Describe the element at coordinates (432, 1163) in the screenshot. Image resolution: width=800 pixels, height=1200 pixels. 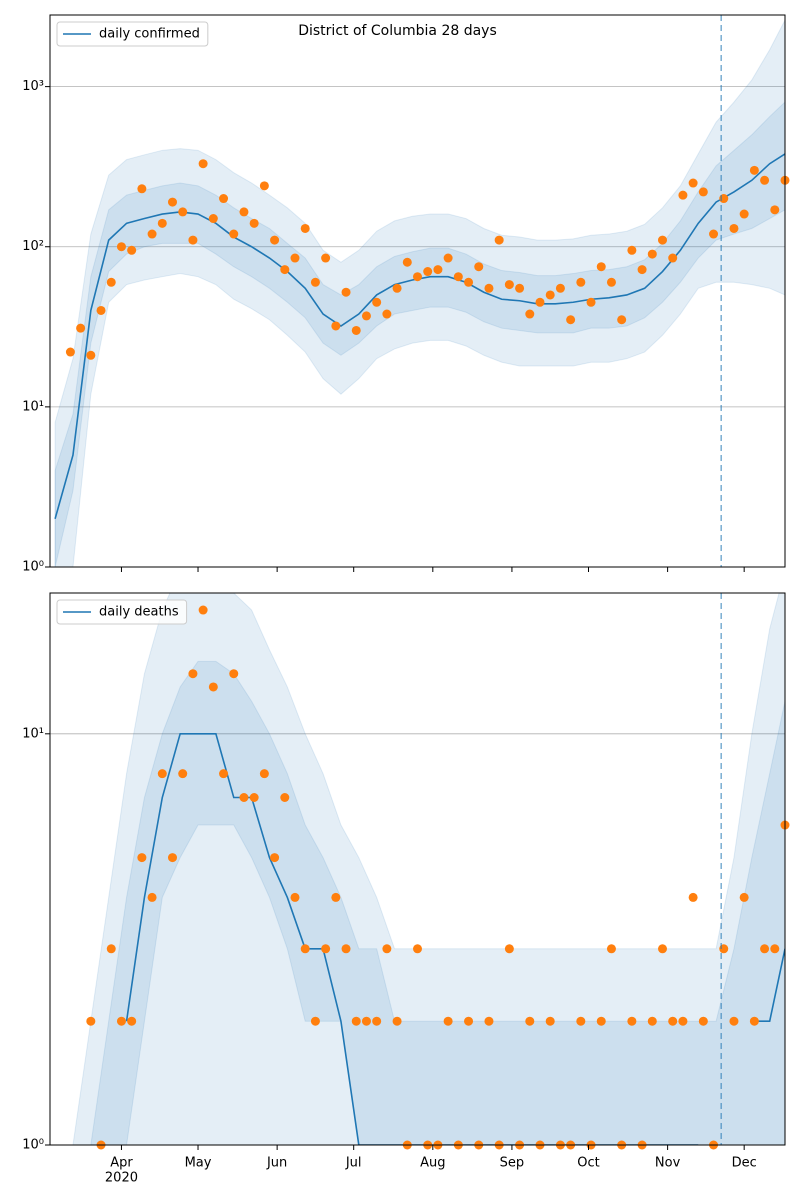
I see `x-tick-label: Aug` at that location.